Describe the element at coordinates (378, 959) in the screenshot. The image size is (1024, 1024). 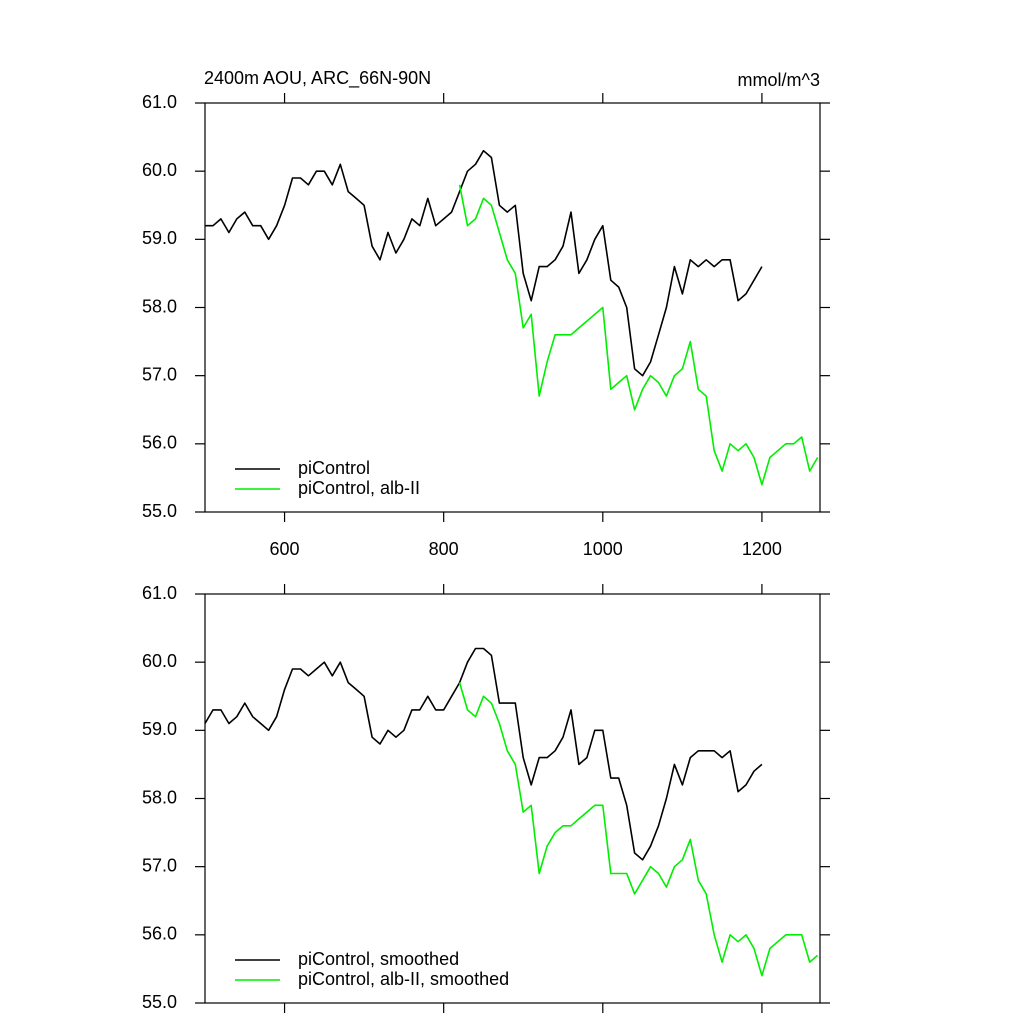
I see `legend-label: piControl, smoothed` at that location.